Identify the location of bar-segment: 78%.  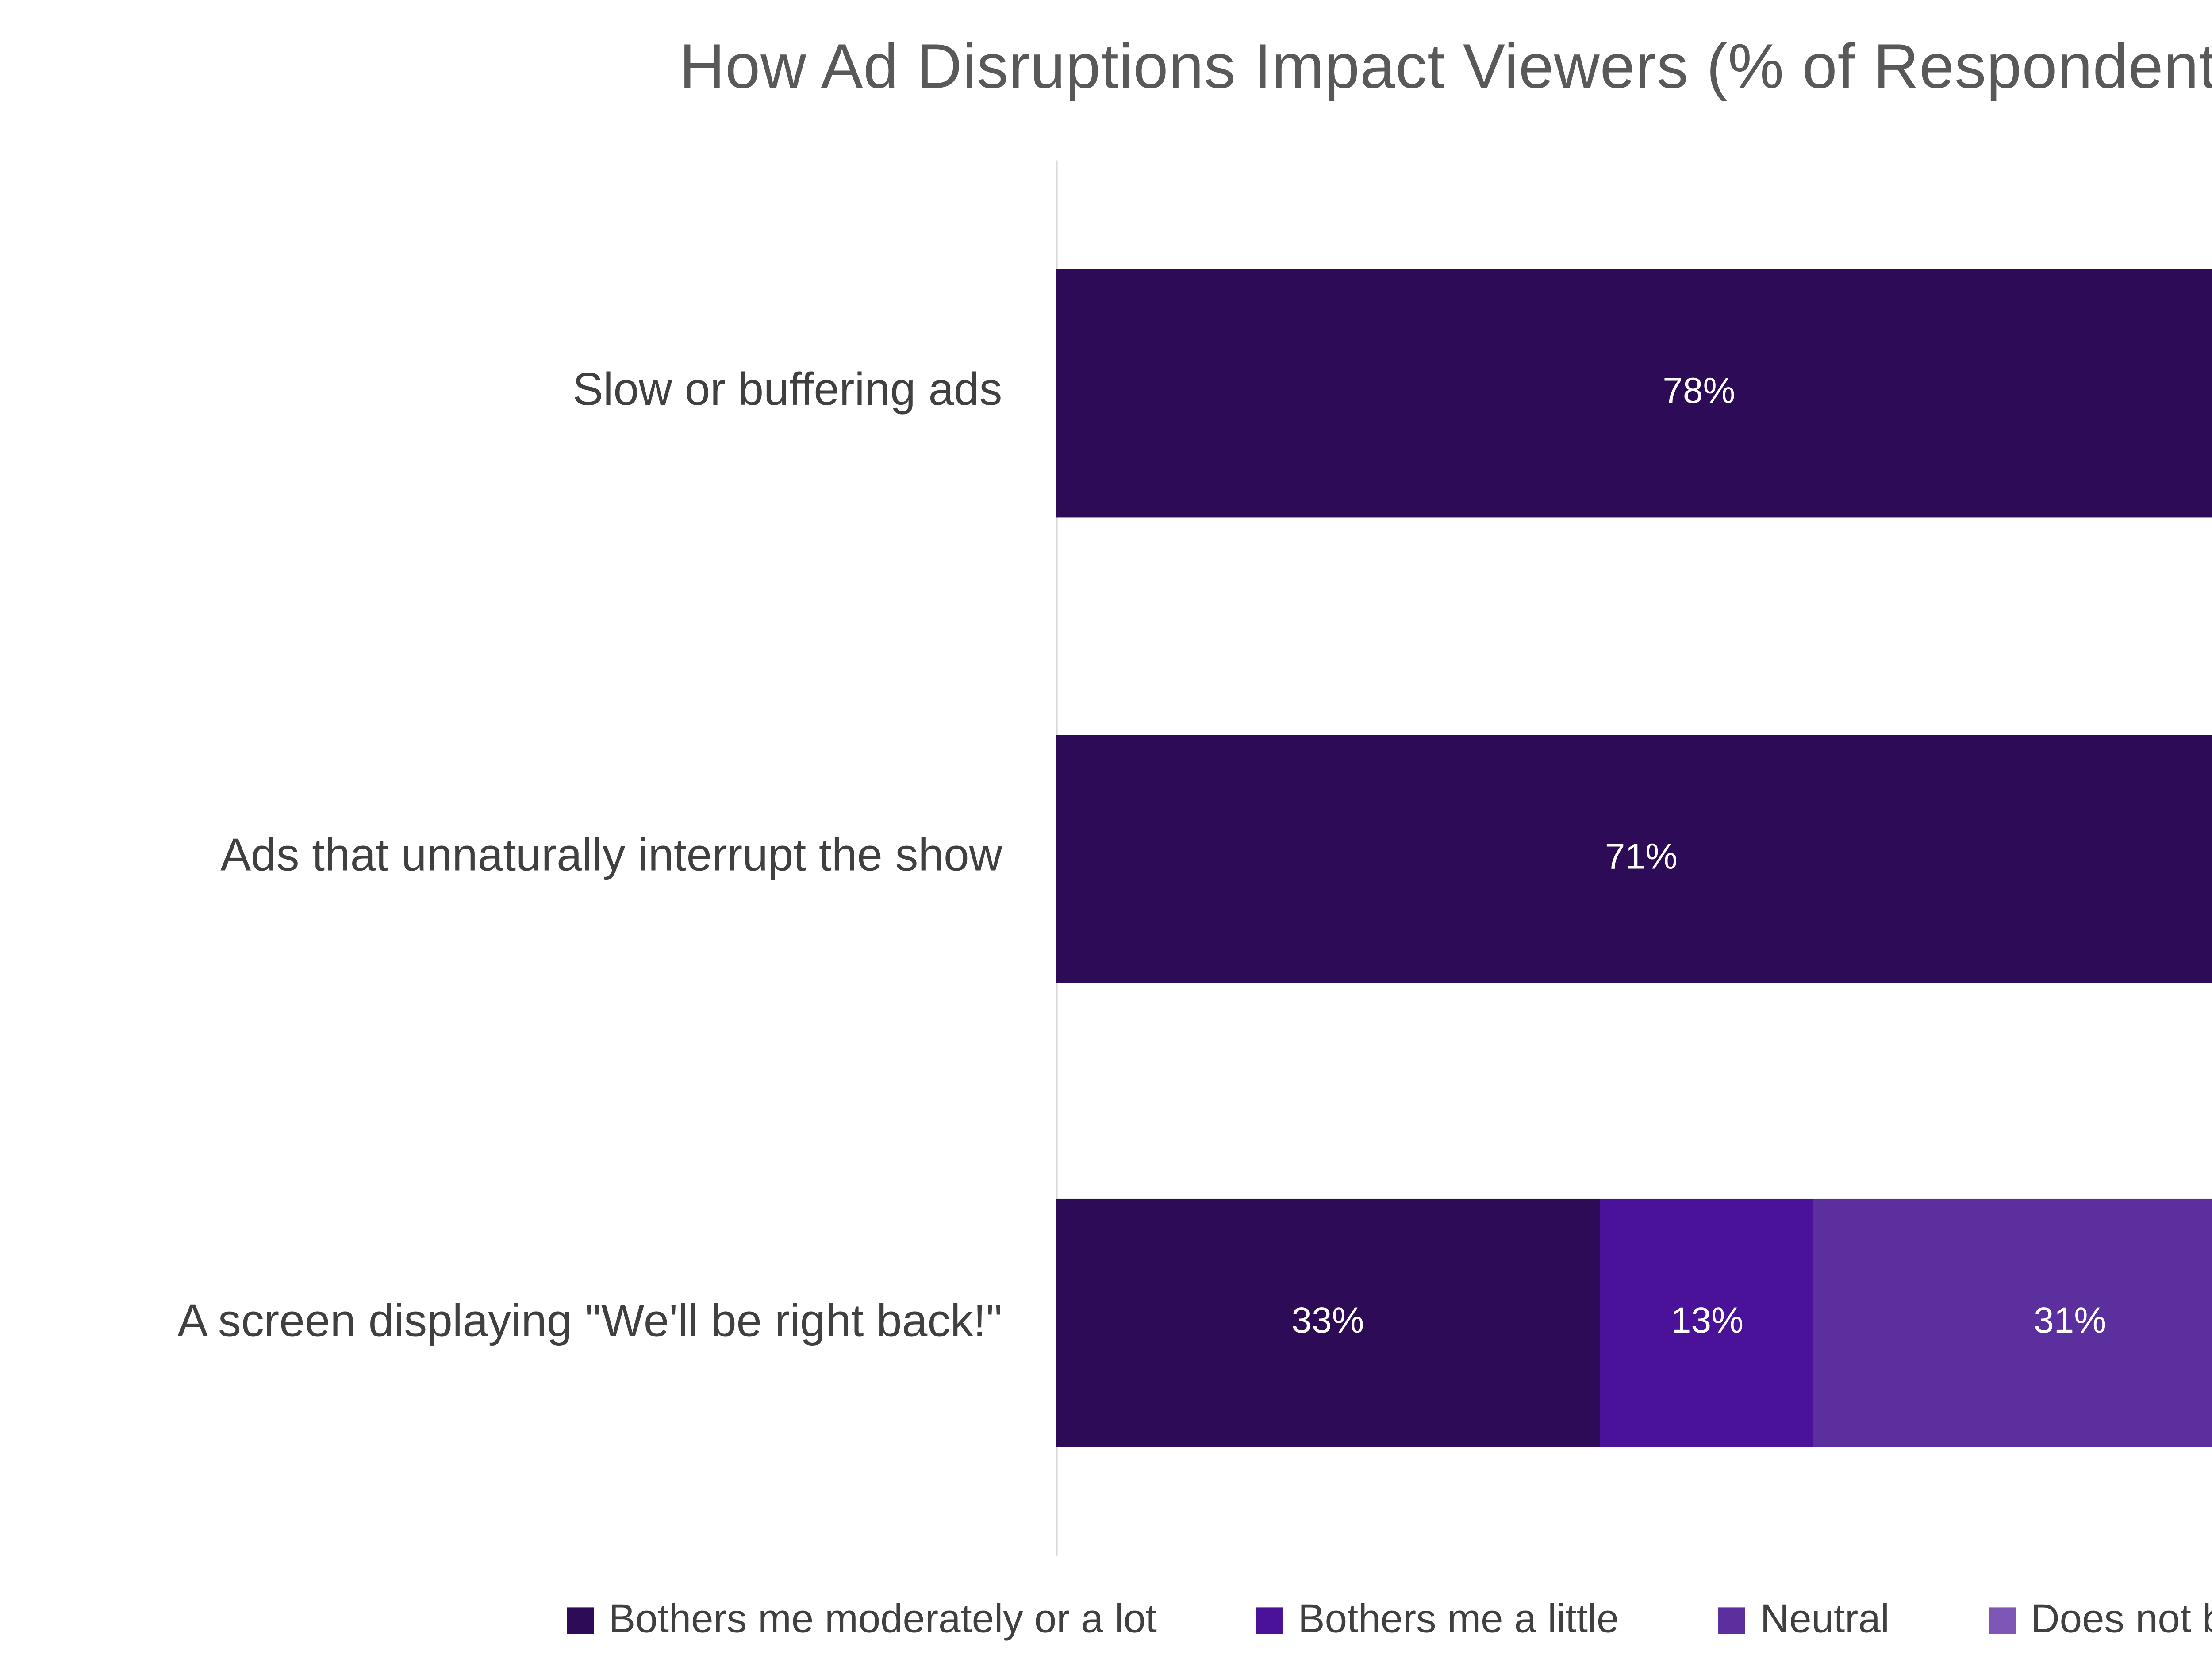
(1634, 393).